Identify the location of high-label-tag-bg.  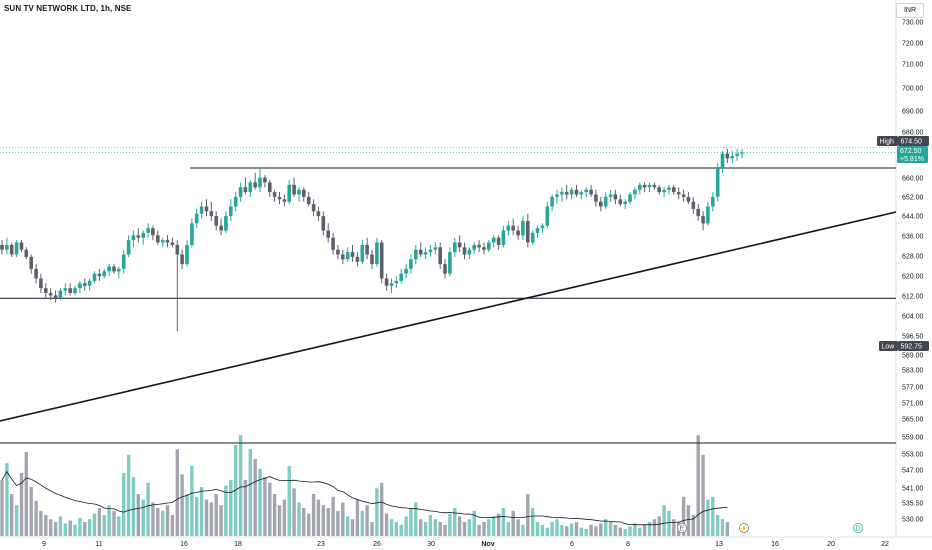
(887, 141).